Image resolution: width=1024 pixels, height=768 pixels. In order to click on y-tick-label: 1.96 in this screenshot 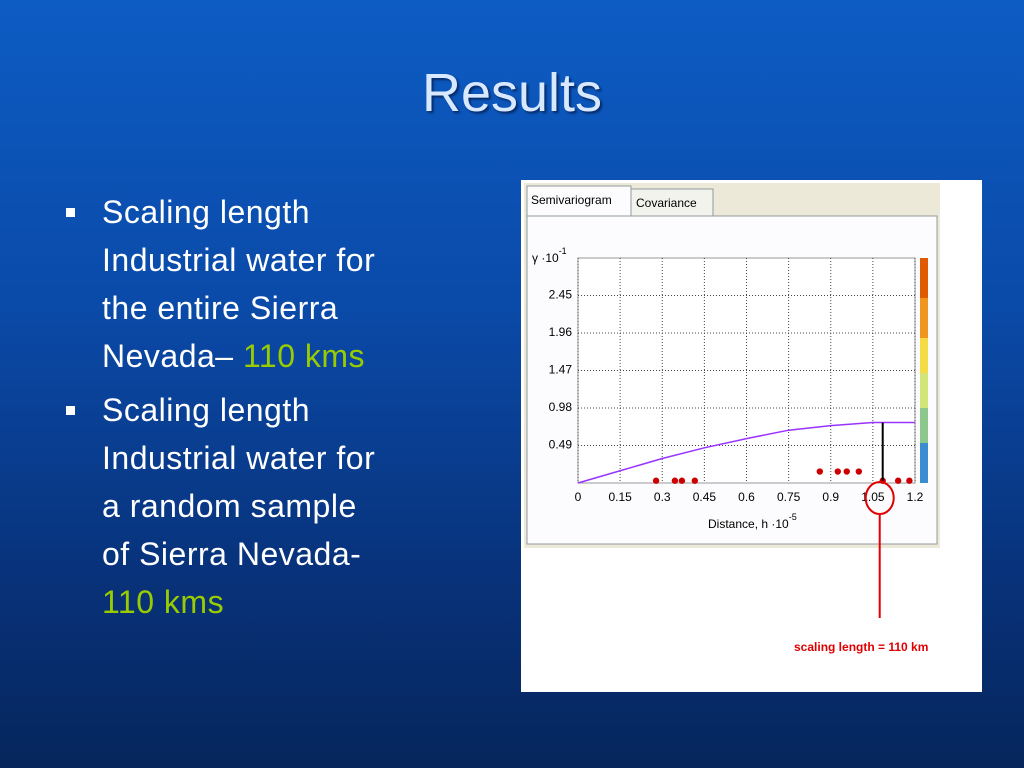, I will do `click(561, 332)`.